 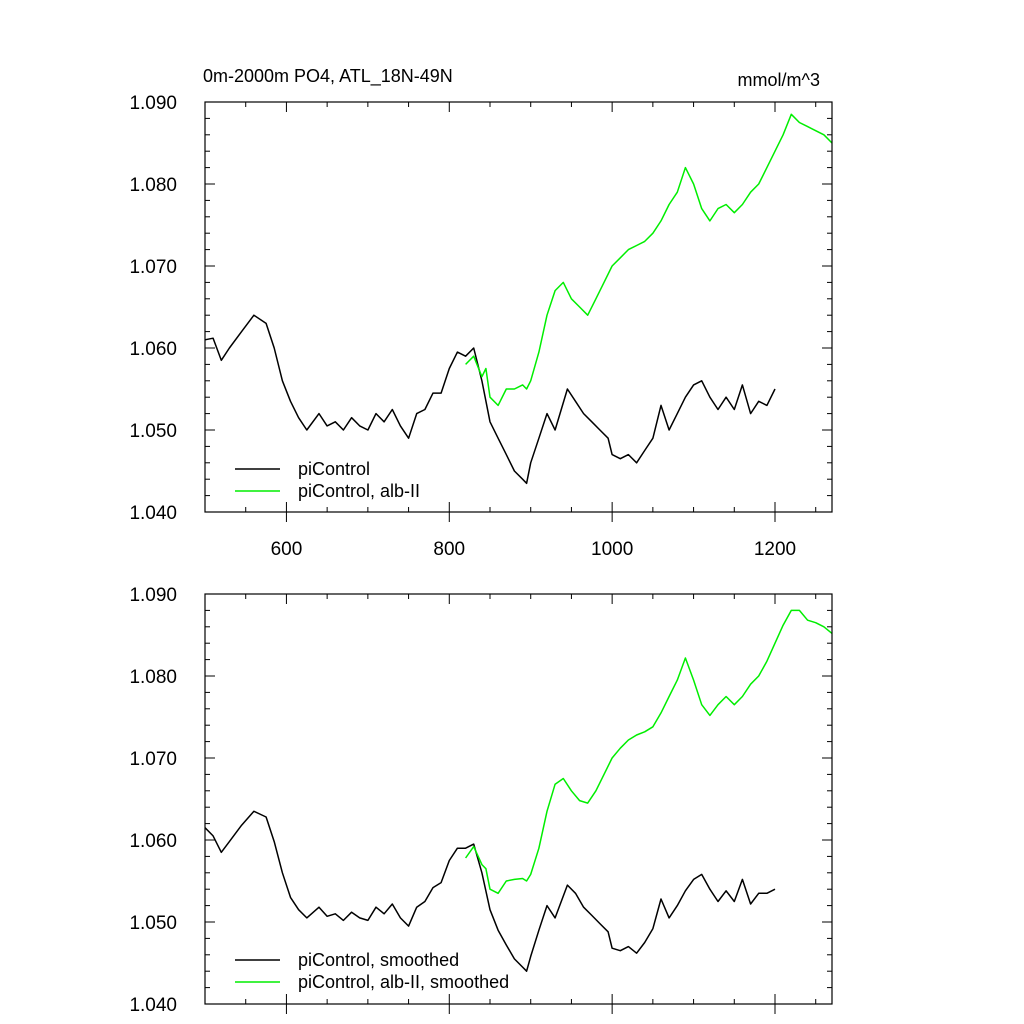 What do you see at coordinates (648, 752) in the screenshot?
I see `series-line-picontrol-alb-ii-smoothed` at bounding box center [648, 752].